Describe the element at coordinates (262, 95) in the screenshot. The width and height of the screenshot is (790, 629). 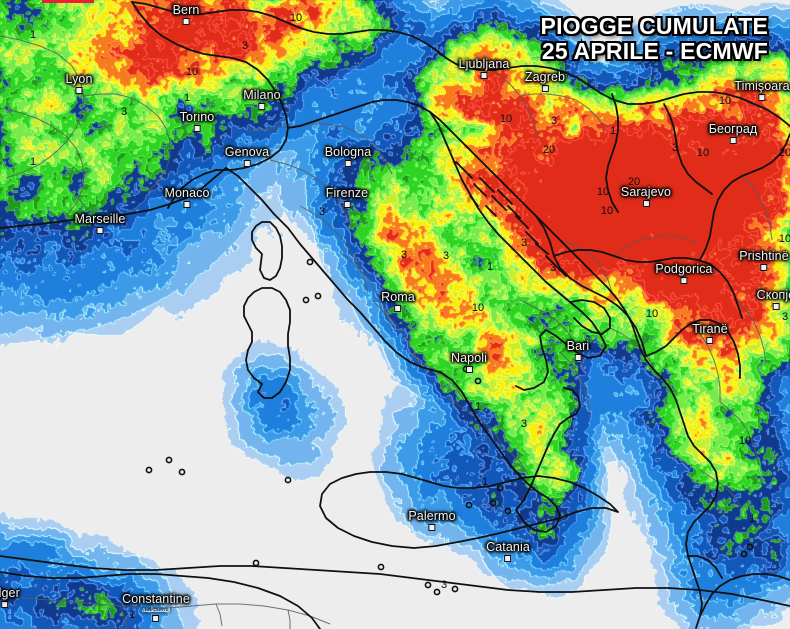
I see `city-name: Milano` at that location.